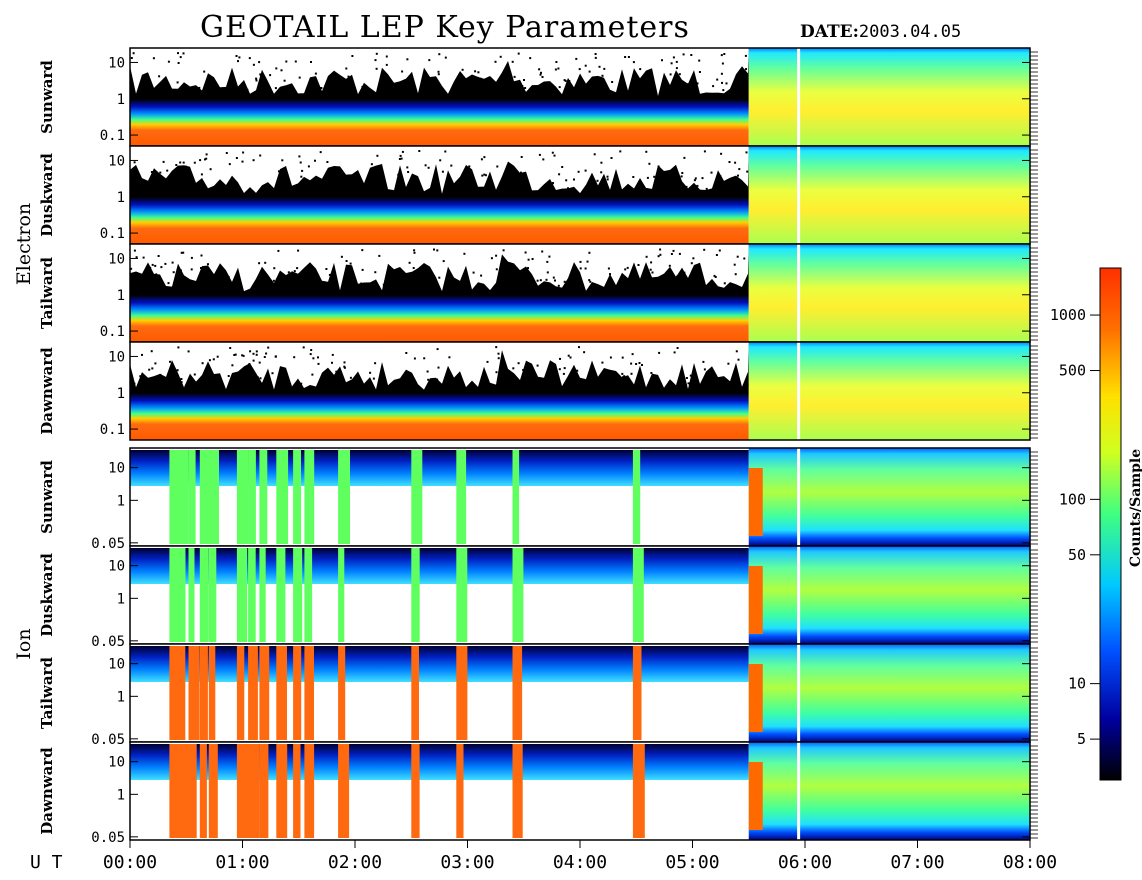 This screenshot has width=1142, height=880. I want to click on electron-empty-region, so click(439, 366).